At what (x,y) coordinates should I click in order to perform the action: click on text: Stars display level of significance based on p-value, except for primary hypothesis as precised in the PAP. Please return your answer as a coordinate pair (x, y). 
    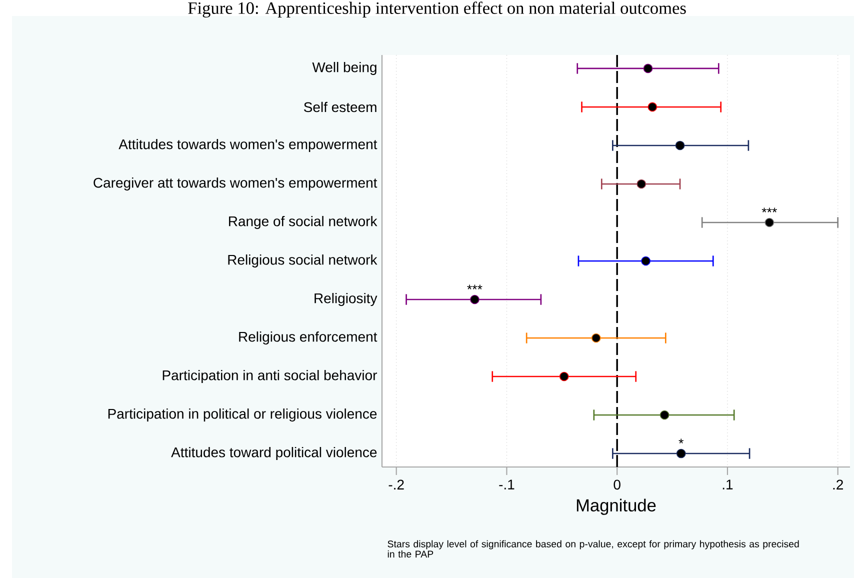
    Looking at the image, I should click on (593, 549).